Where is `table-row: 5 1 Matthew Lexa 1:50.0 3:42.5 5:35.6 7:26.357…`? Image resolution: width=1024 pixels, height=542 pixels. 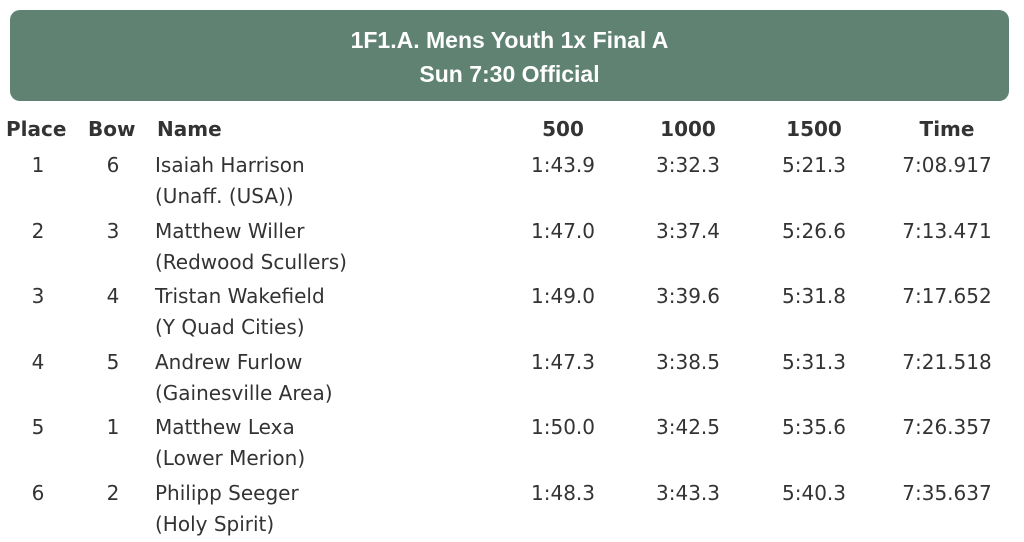
table-row: 5 1 Matthew Lexa 1:50.0 3:42.5 5:35.6 7:26.357… is located at coordinates (512, 444).